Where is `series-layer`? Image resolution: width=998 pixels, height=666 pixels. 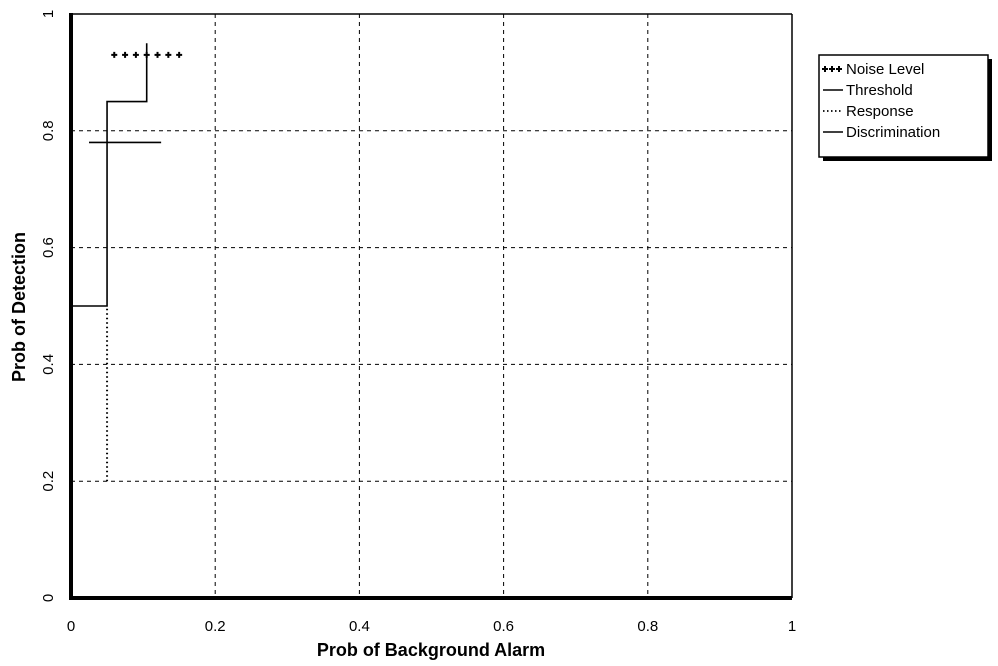
series-layer is located at coordinates (127, 262).